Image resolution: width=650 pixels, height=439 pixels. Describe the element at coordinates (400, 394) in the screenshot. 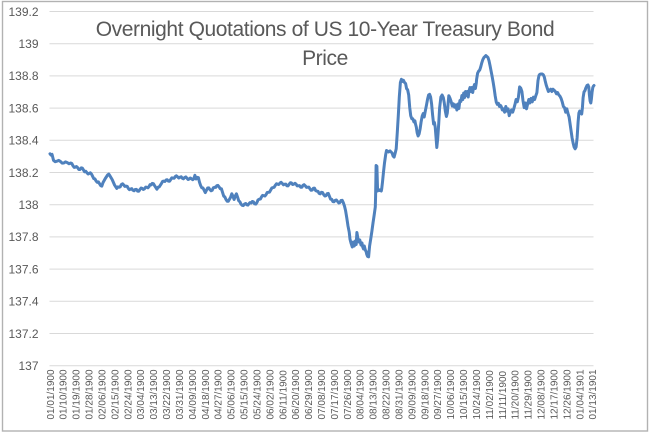

I see `svg-text: 08/31/1900` at that location.